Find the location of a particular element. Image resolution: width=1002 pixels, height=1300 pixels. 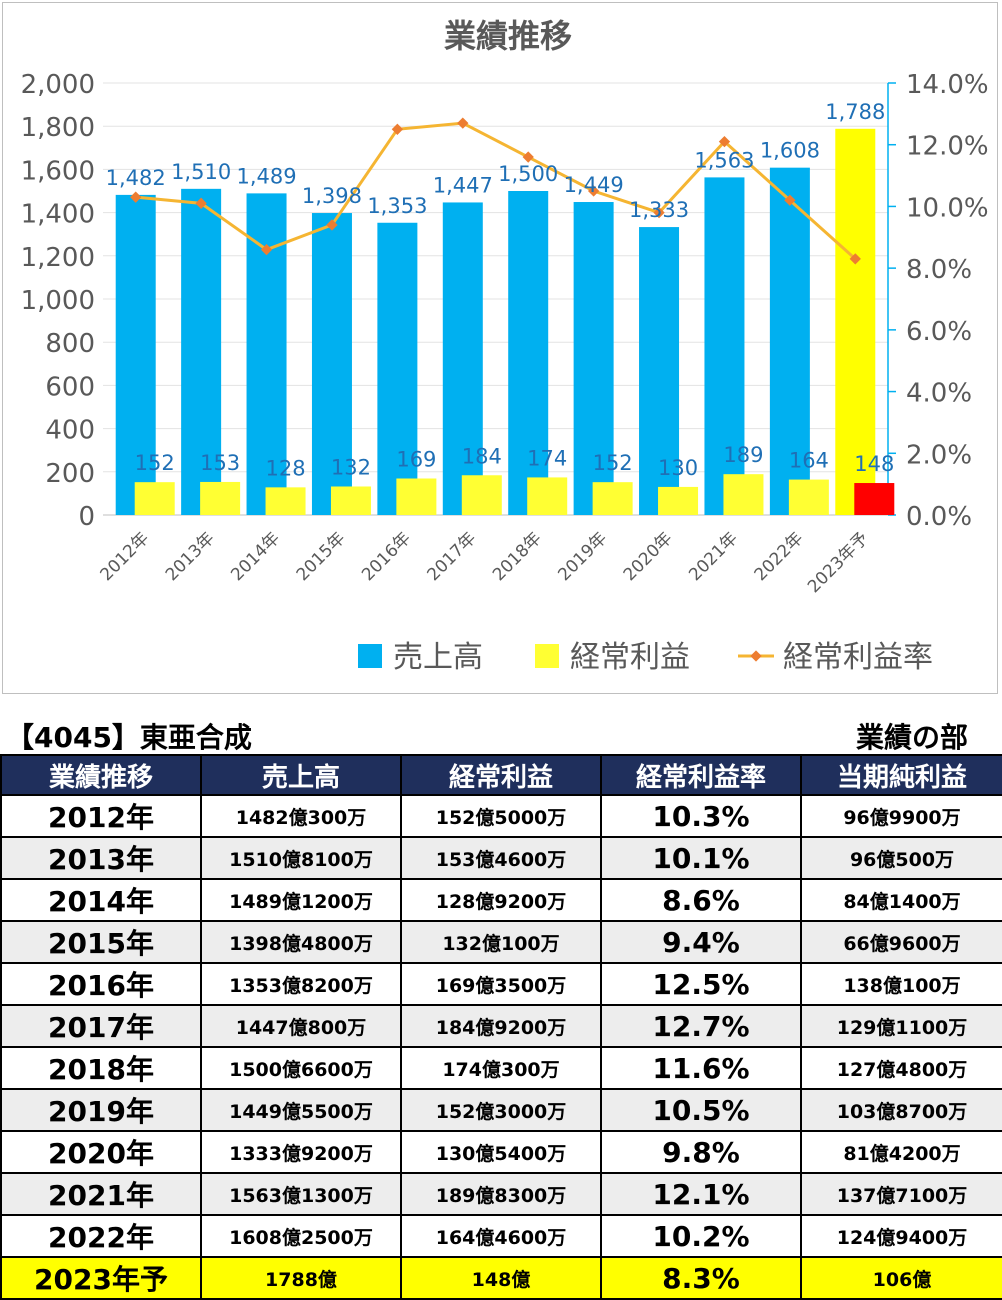

cell-year: 2017年 is located at coordinates (101, 1026).